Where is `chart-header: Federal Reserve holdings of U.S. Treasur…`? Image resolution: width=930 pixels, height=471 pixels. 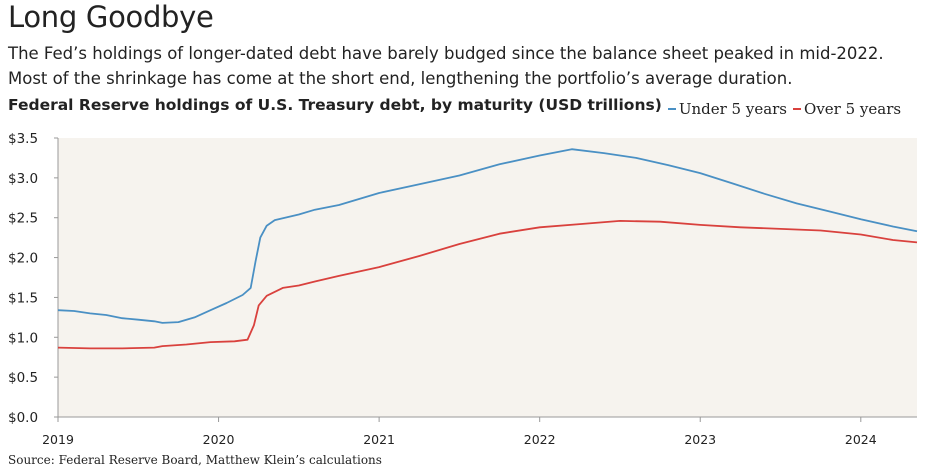 chart-header: Federal Reserve holdings of U.S. Treasur… is located at coordinates (457, 107).